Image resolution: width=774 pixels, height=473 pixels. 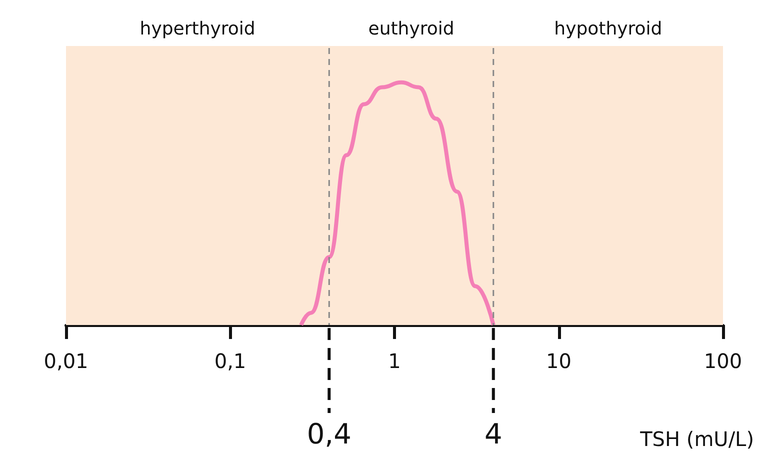 What do you see at coordinates (493, 434) in the screenshot?
I see `ref-line-label: 4` at bounding box center [493, 434].